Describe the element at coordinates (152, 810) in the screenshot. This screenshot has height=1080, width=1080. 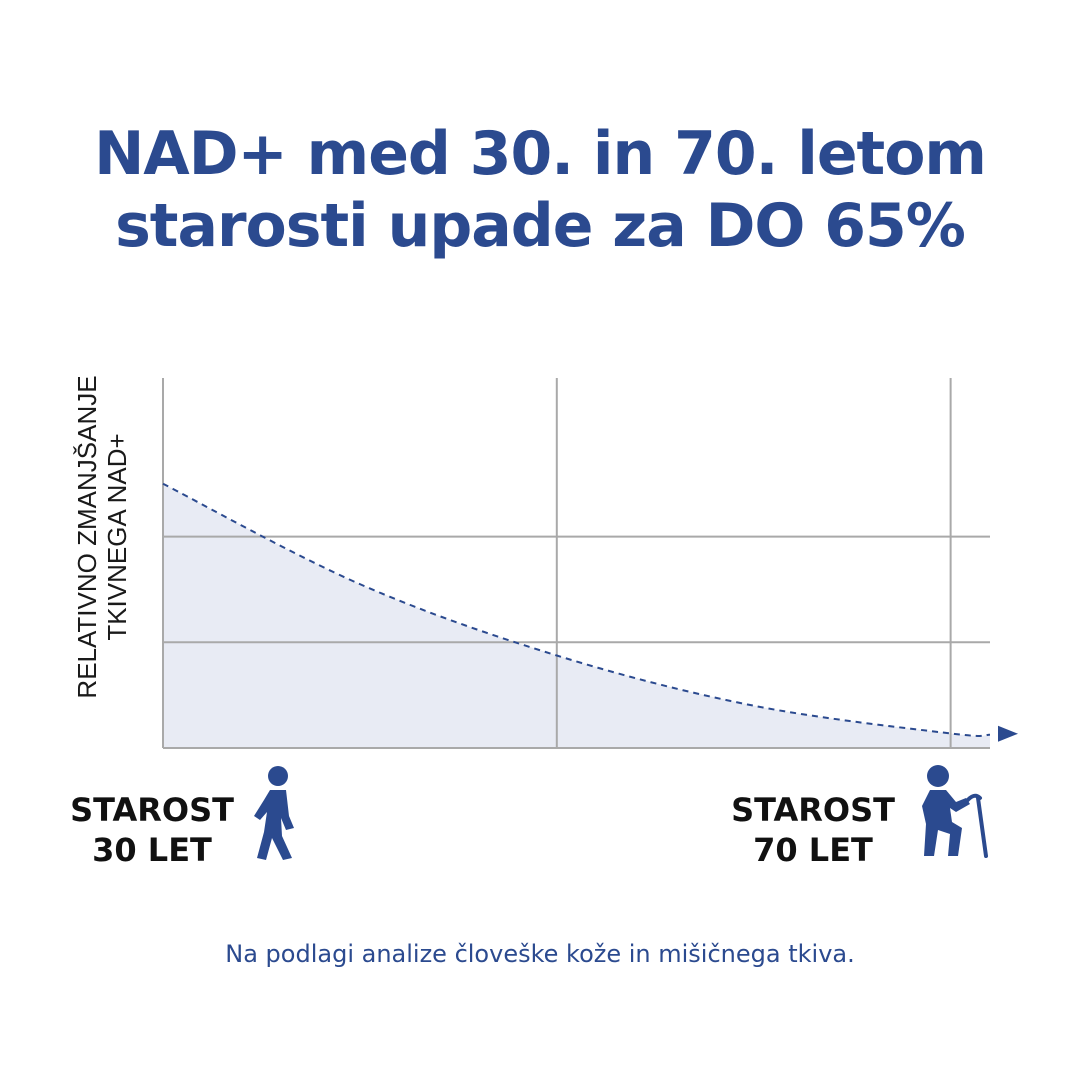
I see `start-age-label-line-1: STAROST` at that location.